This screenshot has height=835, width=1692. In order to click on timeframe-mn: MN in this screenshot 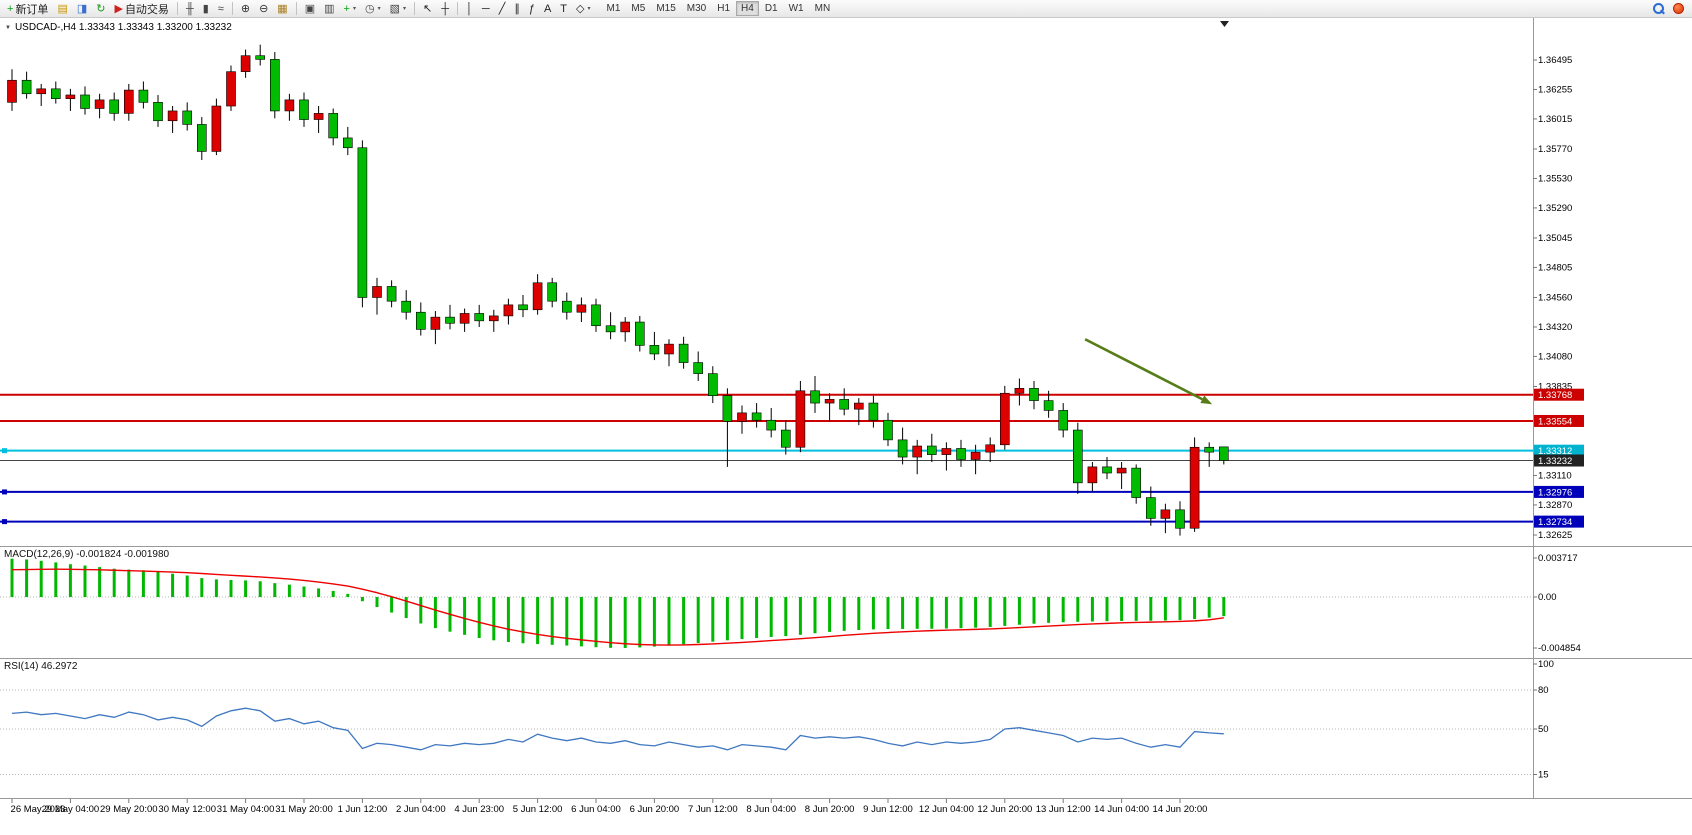, I will do `click(822, 8)`.